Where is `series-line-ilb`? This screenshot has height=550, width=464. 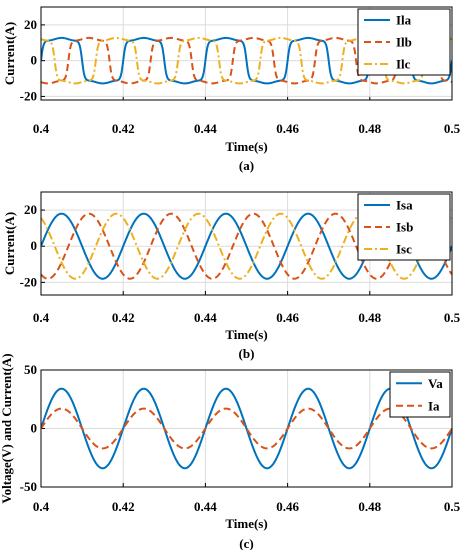
series-line-ilb is located at coordinates (246, 60).